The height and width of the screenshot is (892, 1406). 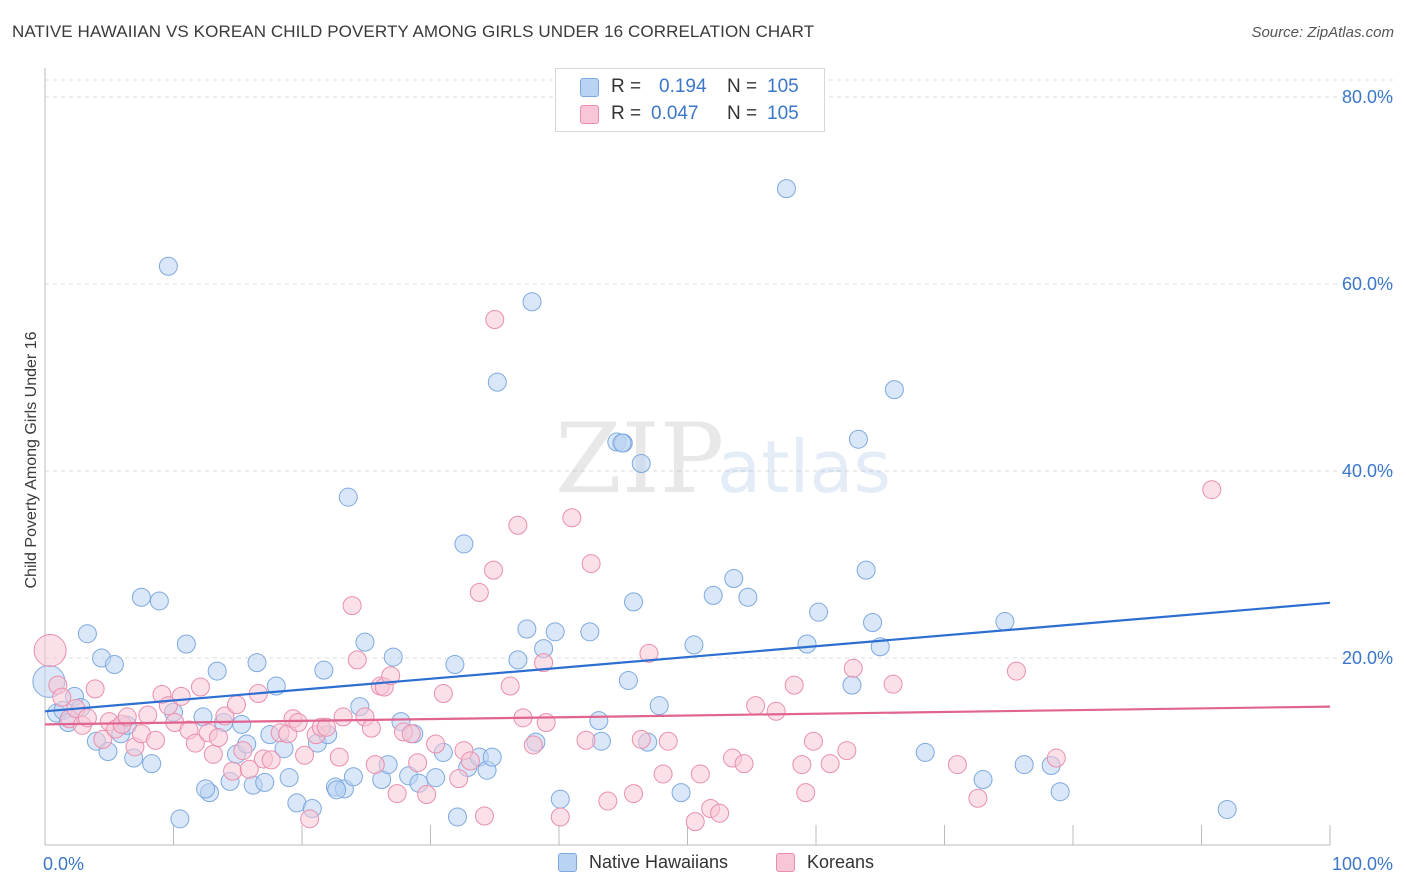 I want to click on correlation-legend: R = 0.194 N = 105 R = 0.047 N = 105, so click(x=690, y=100).